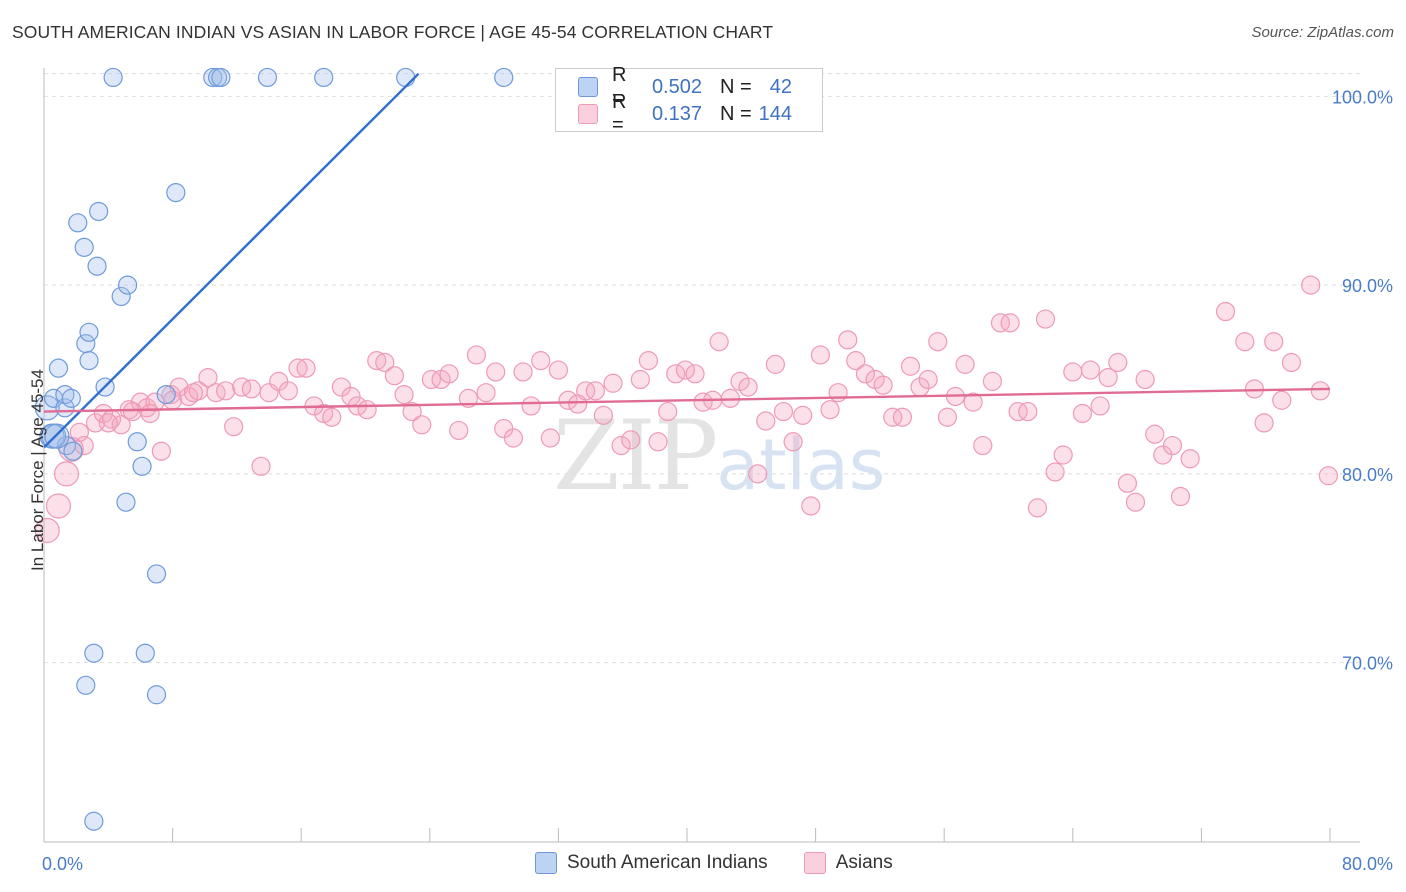 The height and width of the screenshot is (892, 1406). What do you see at coordinates (864, 862) in the screenshot?
I see `legend-label: Asians` at bounding box center [864, 862].